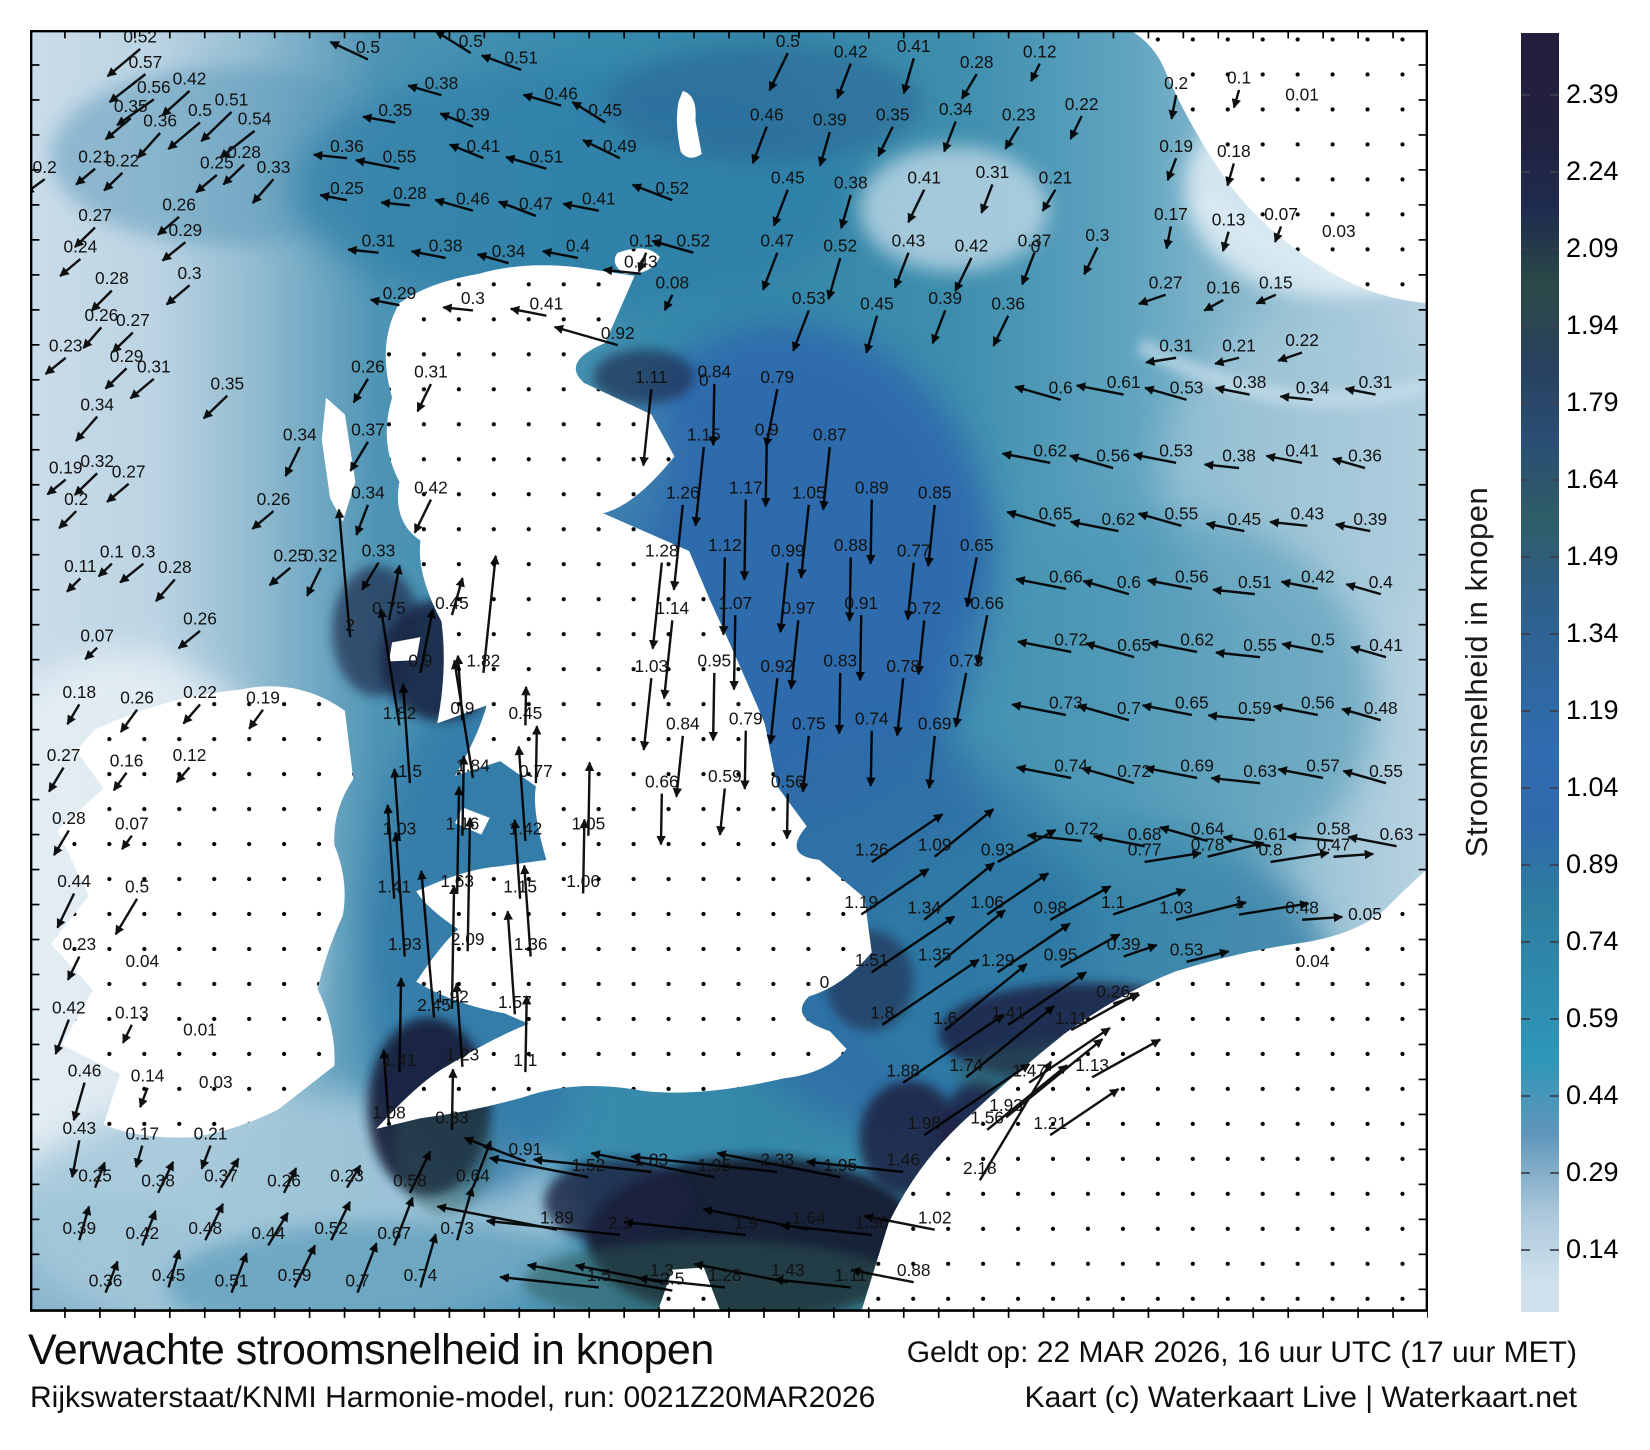  What do you see at coordinates (851, 1275) in the screenshot?
I see `flow-value-label: 1.11` at bounding box center [851, 1275].